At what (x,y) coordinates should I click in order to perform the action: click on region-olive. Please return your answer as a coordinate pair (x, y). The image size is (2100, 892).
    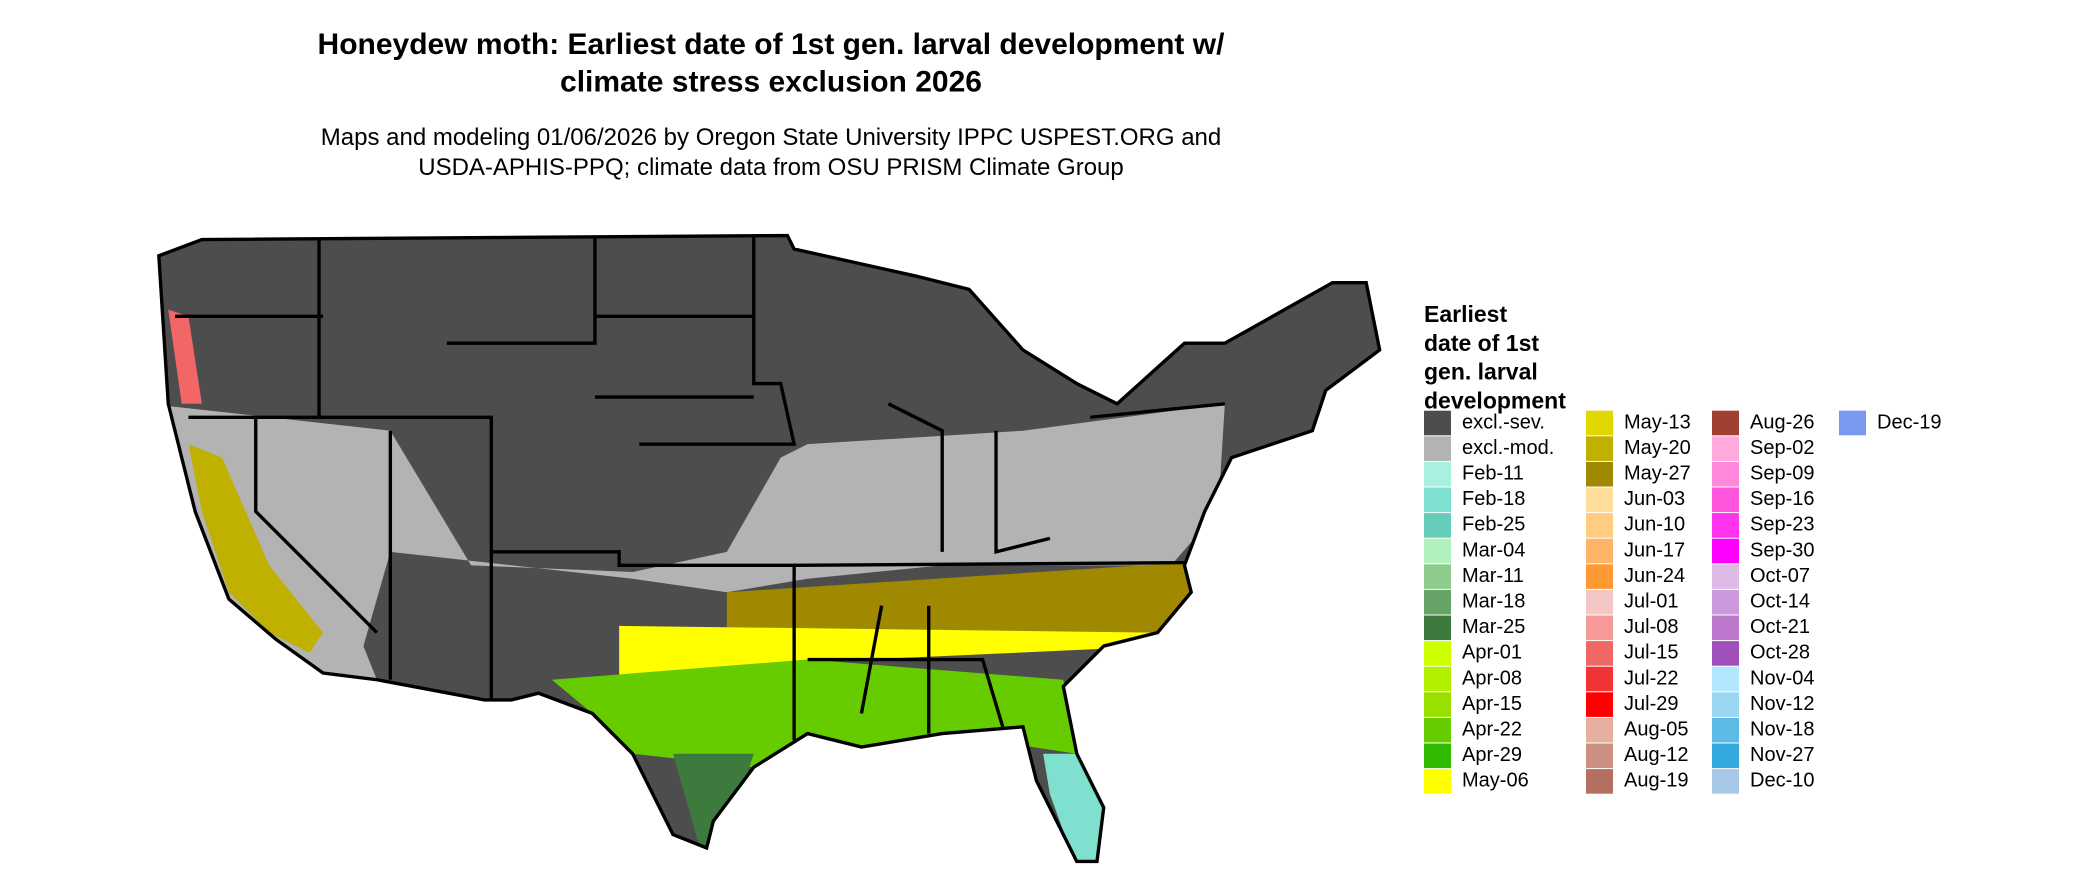
    Looking at the image, I should click on (962, 597).